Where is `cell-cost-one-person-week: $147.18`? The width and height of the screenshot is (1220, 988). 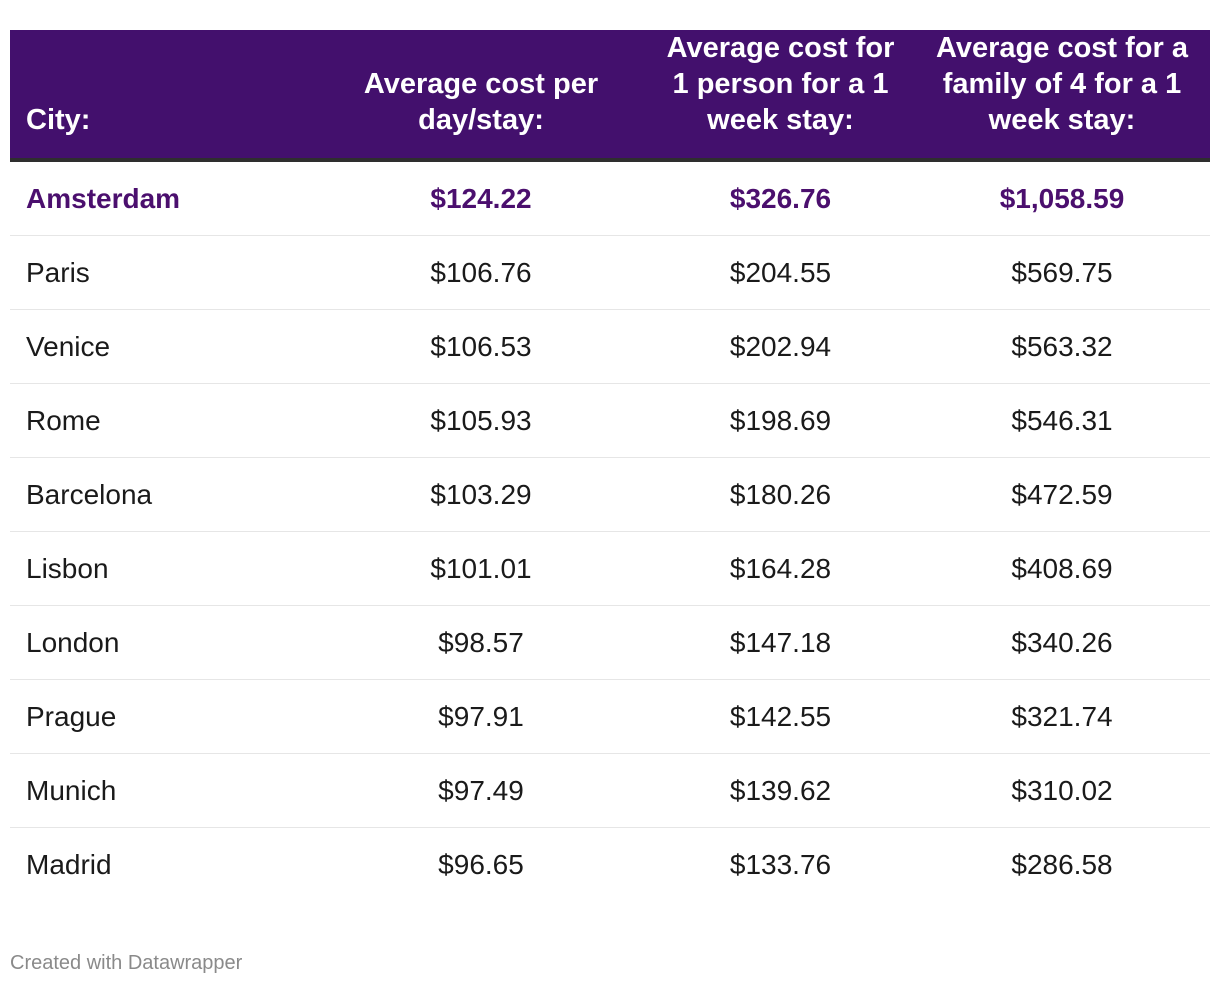
cell-cost-one-person-week: $147.18 is located at coordinates (780, 642).